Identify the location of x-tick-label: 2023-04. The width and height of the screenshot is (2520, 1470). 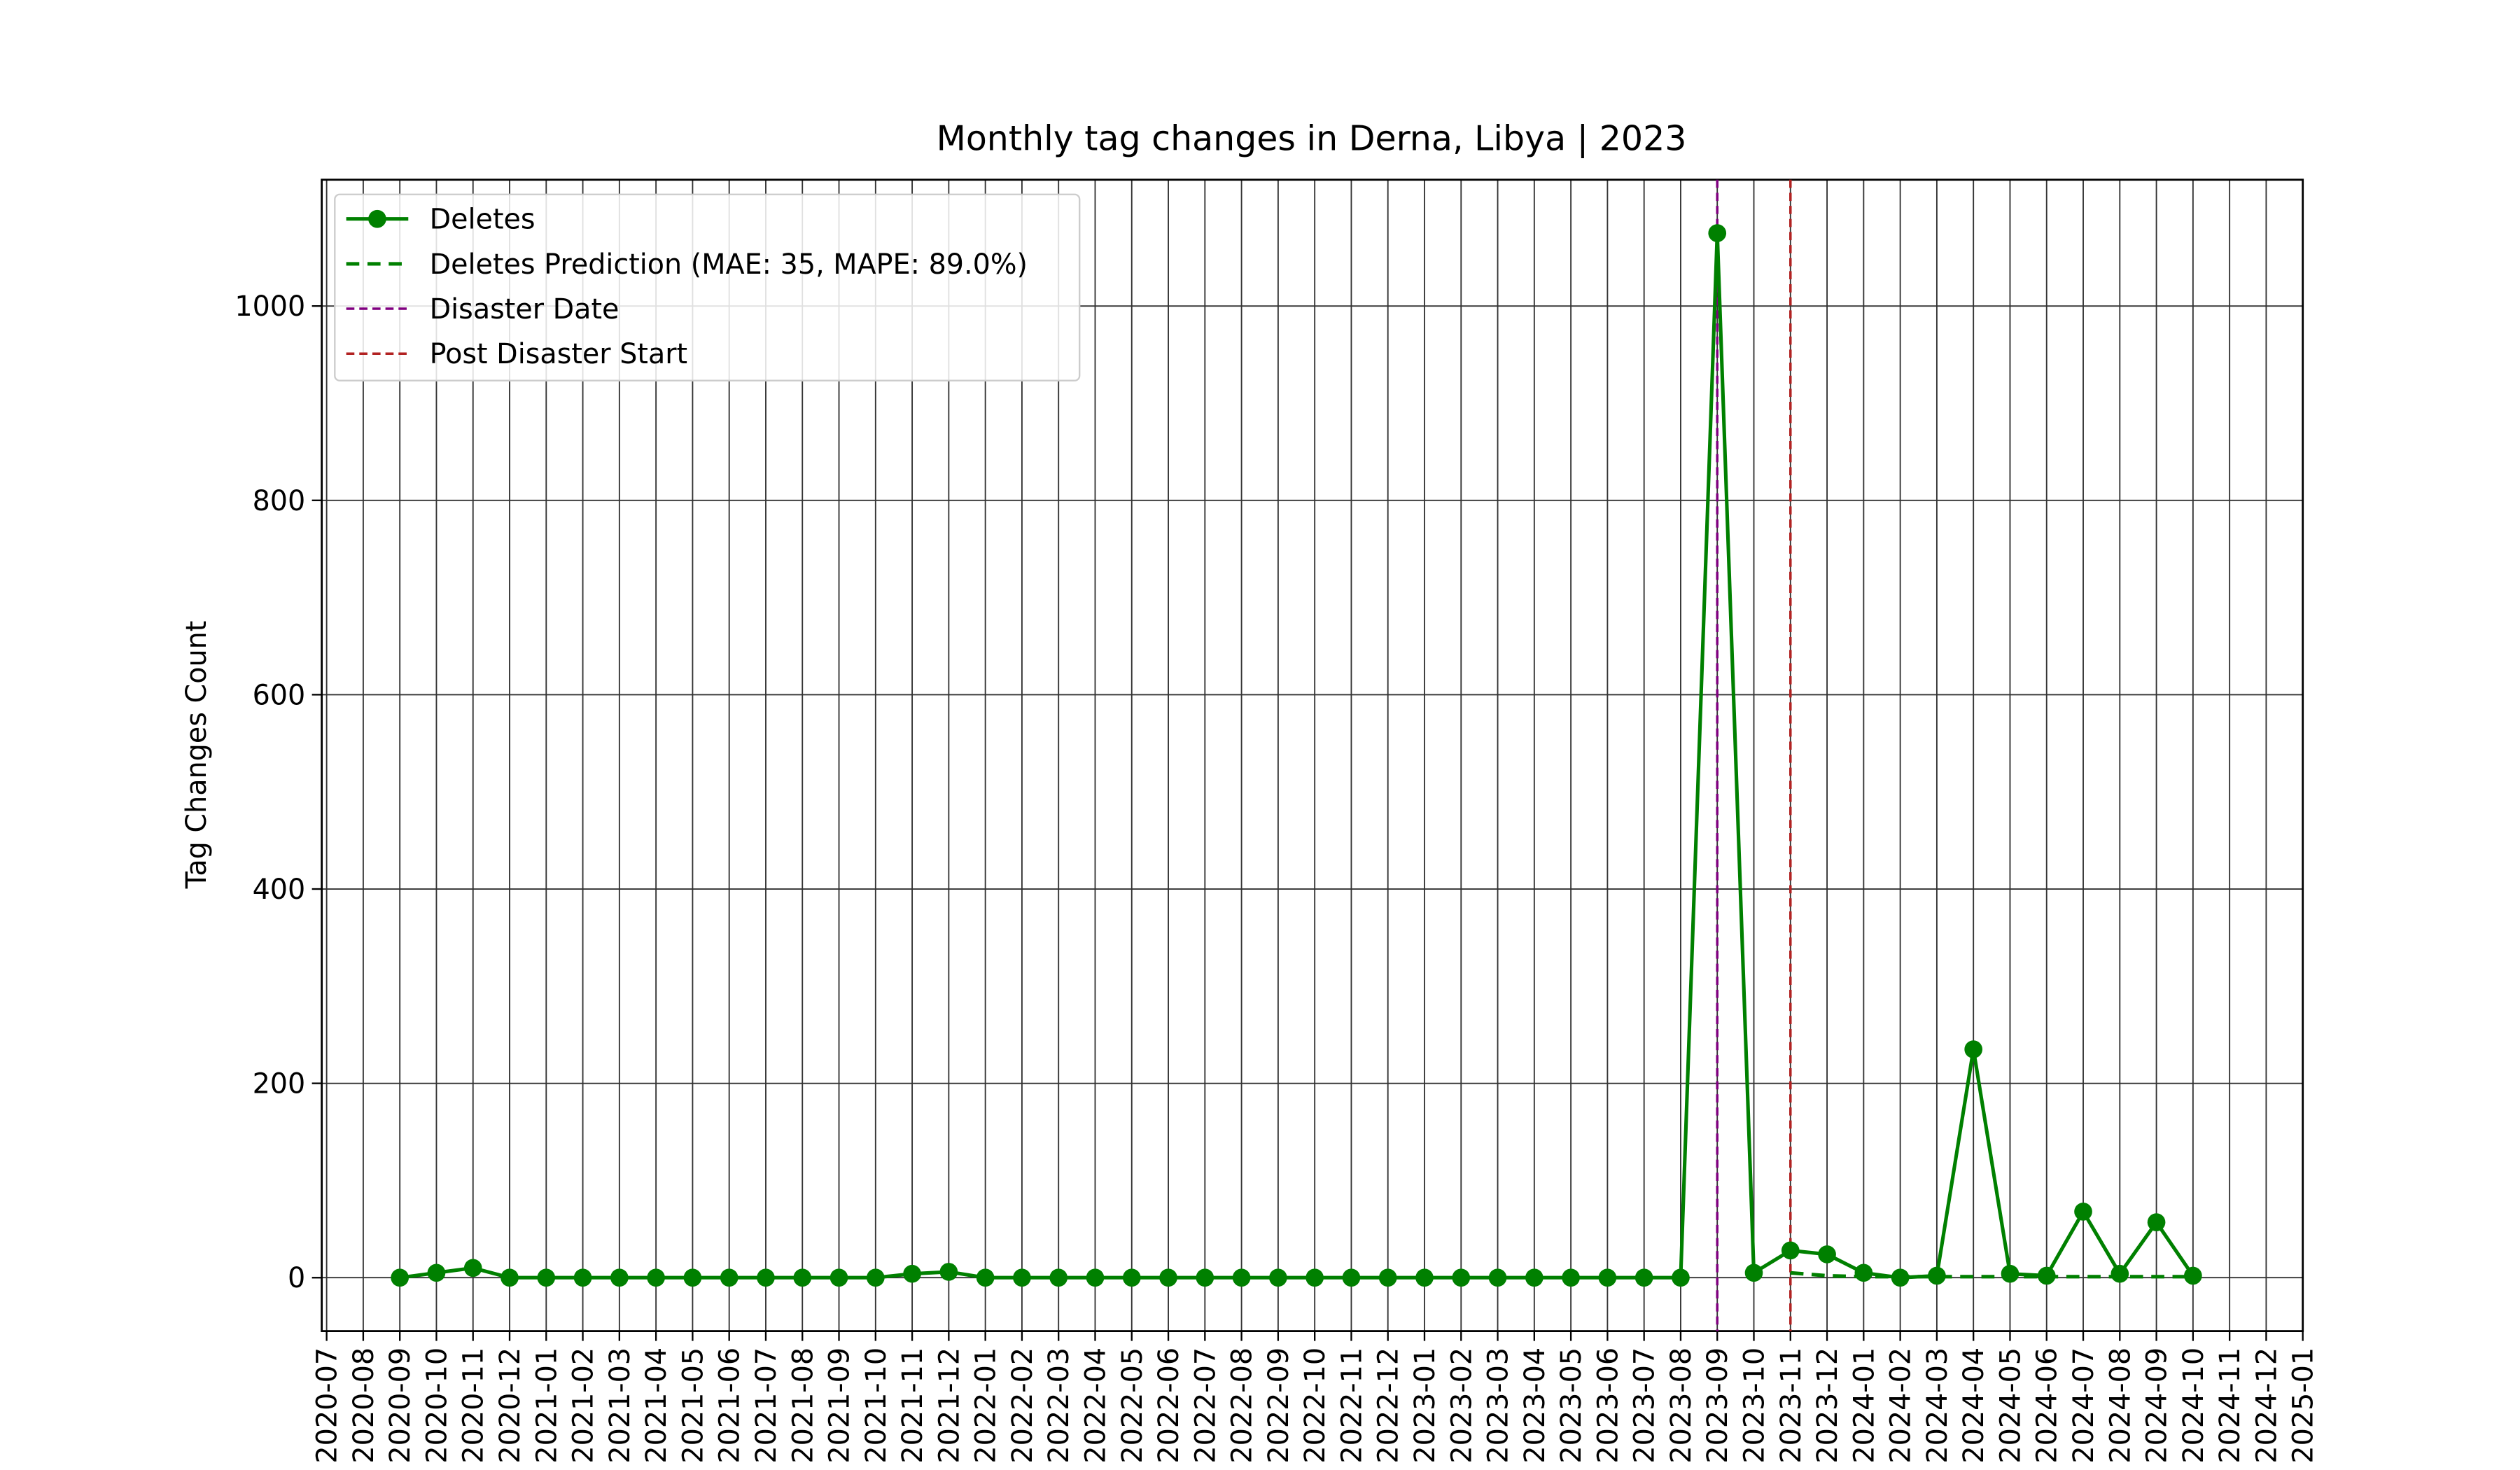
(1535, 1406).